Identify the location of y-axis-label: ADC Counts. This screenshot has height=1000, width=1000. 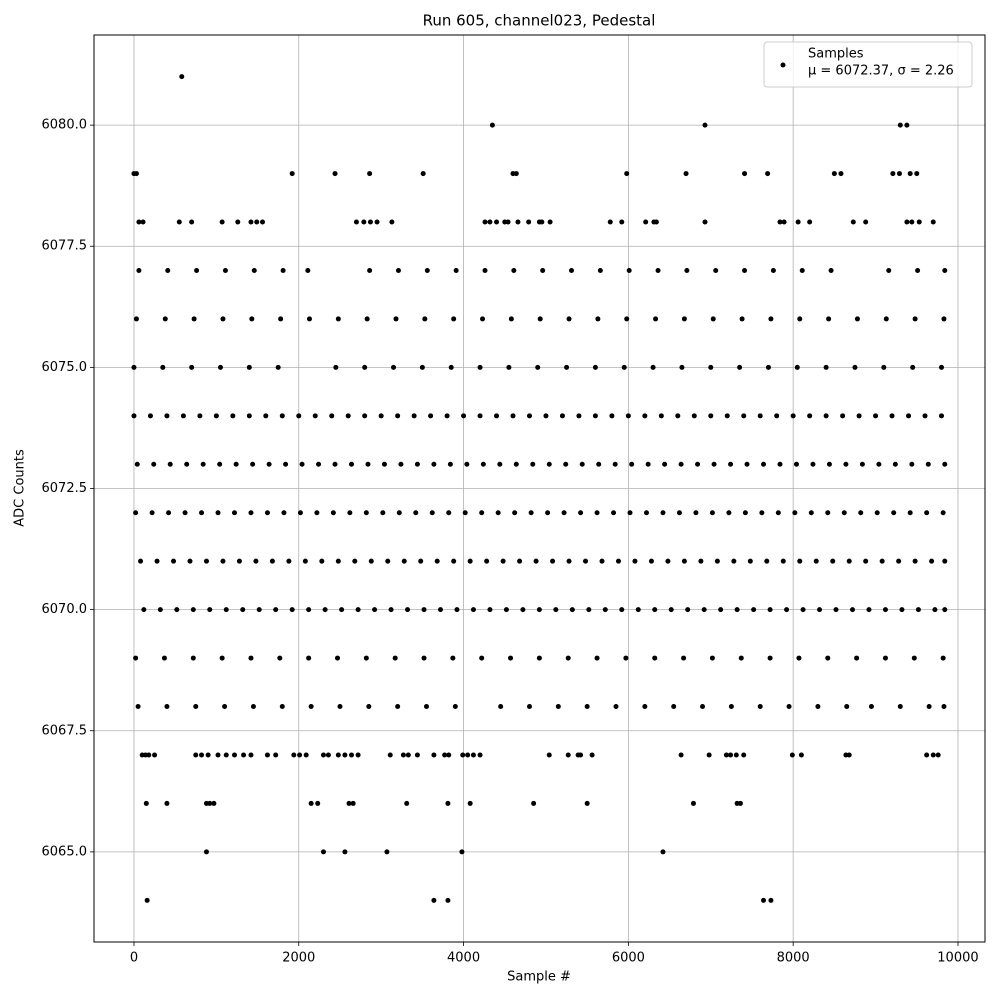
(20, 488).